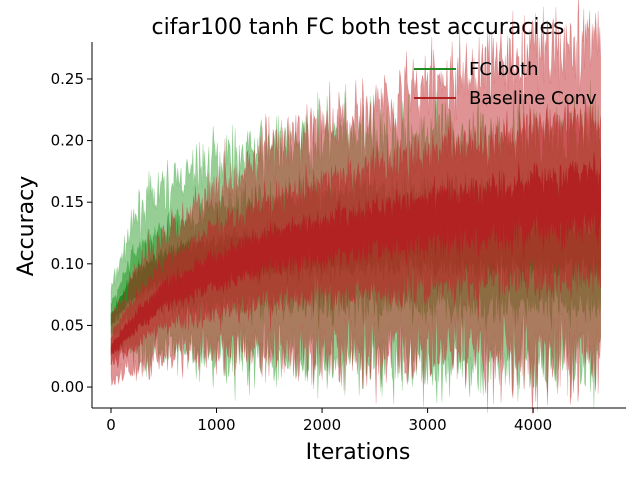 This screenshot has height=480, width=640. Describe the element at coordinates (26, 226) in the screenshot. I see `y-axis-label: Accuracy` at that location.